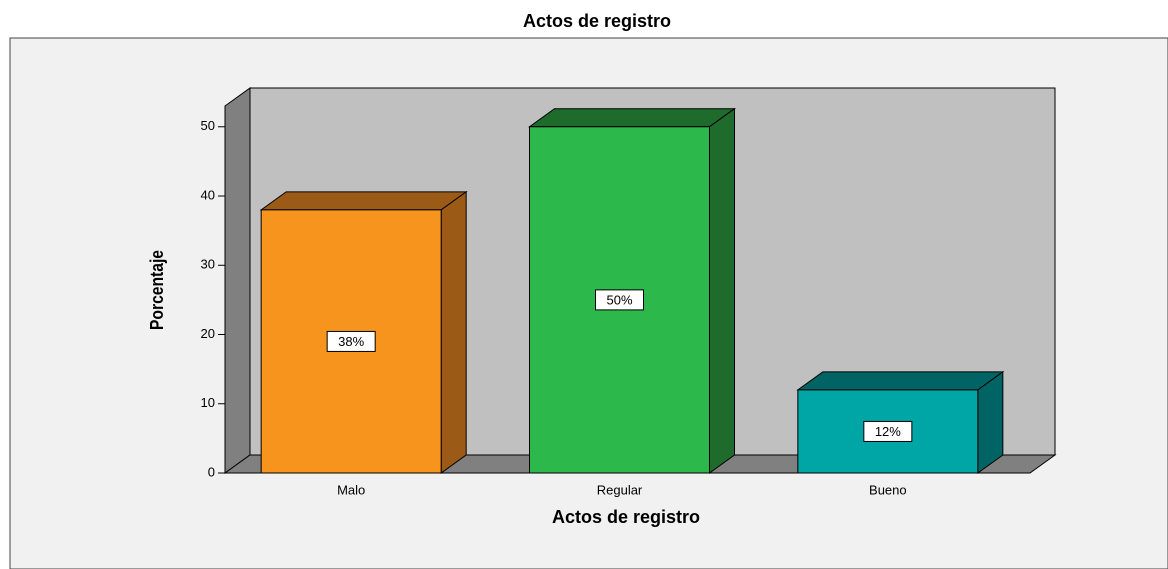 This screenshot has height=569, width=1168. What do you see at coordinates (237, 280) in the screenshot?
I see `left-wall` at bounding box center [237, 280].